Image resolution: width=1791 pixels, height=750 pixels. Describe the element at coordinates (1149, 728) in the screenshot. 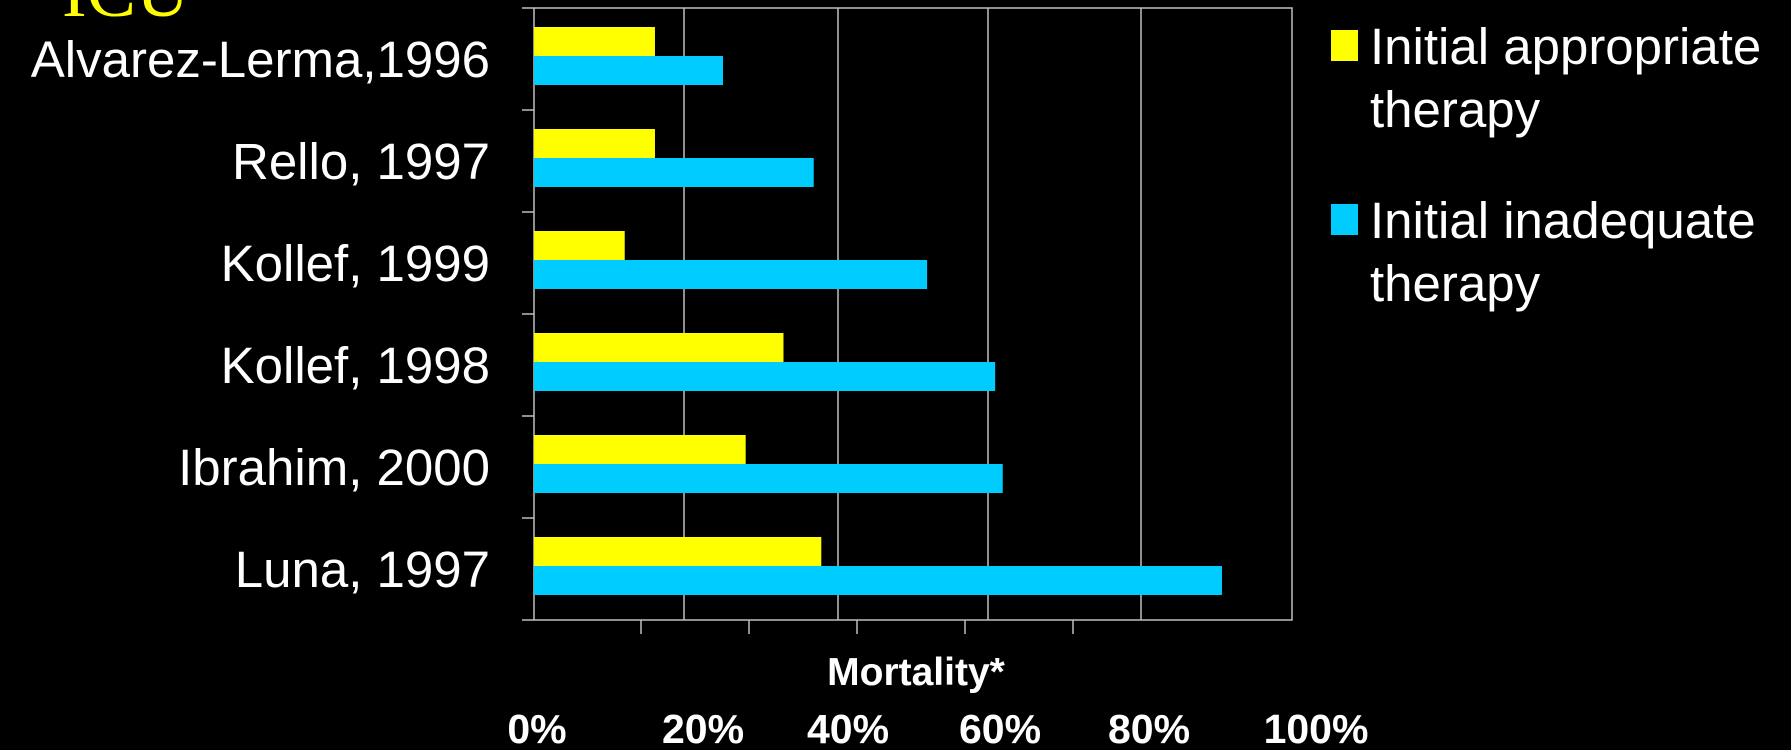

I see `x-tick-label: 80%` at that location.